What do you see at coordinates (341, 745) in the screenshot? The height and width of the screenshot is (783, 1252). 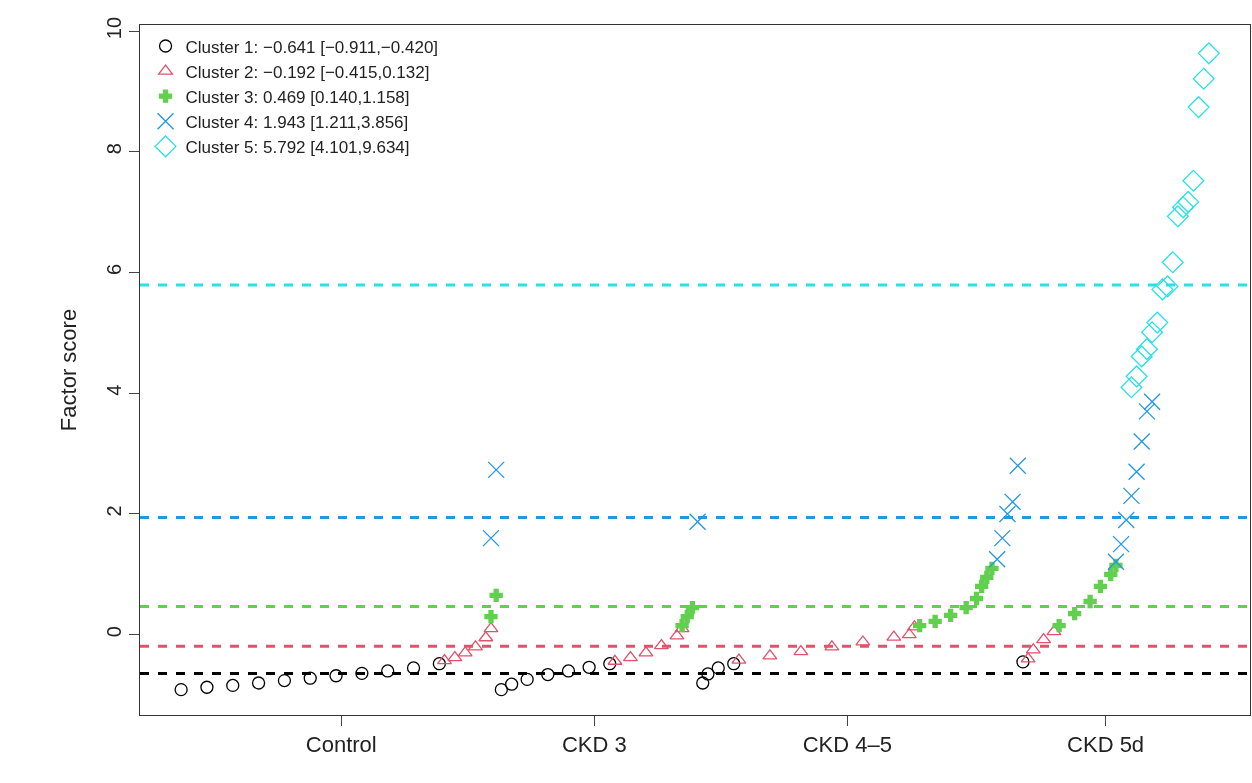 I see `x-tick-label: Control` at bounding box center [341, 745].